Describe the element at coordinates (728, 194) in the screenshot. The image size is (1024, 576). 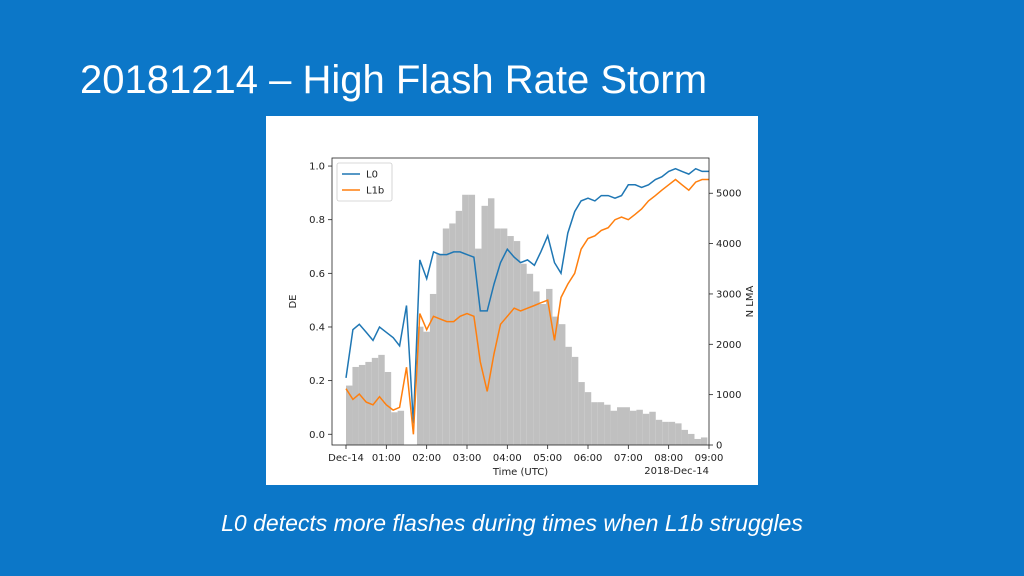
I see `y2-tick-label: 5000` at that location.